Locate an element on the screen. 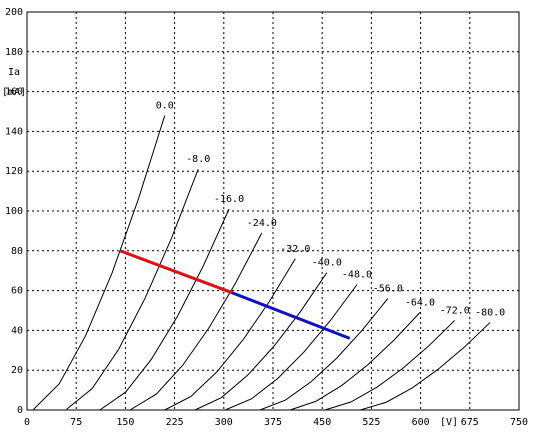  x-tick-label: 450 is located at coordinates (322, 422).